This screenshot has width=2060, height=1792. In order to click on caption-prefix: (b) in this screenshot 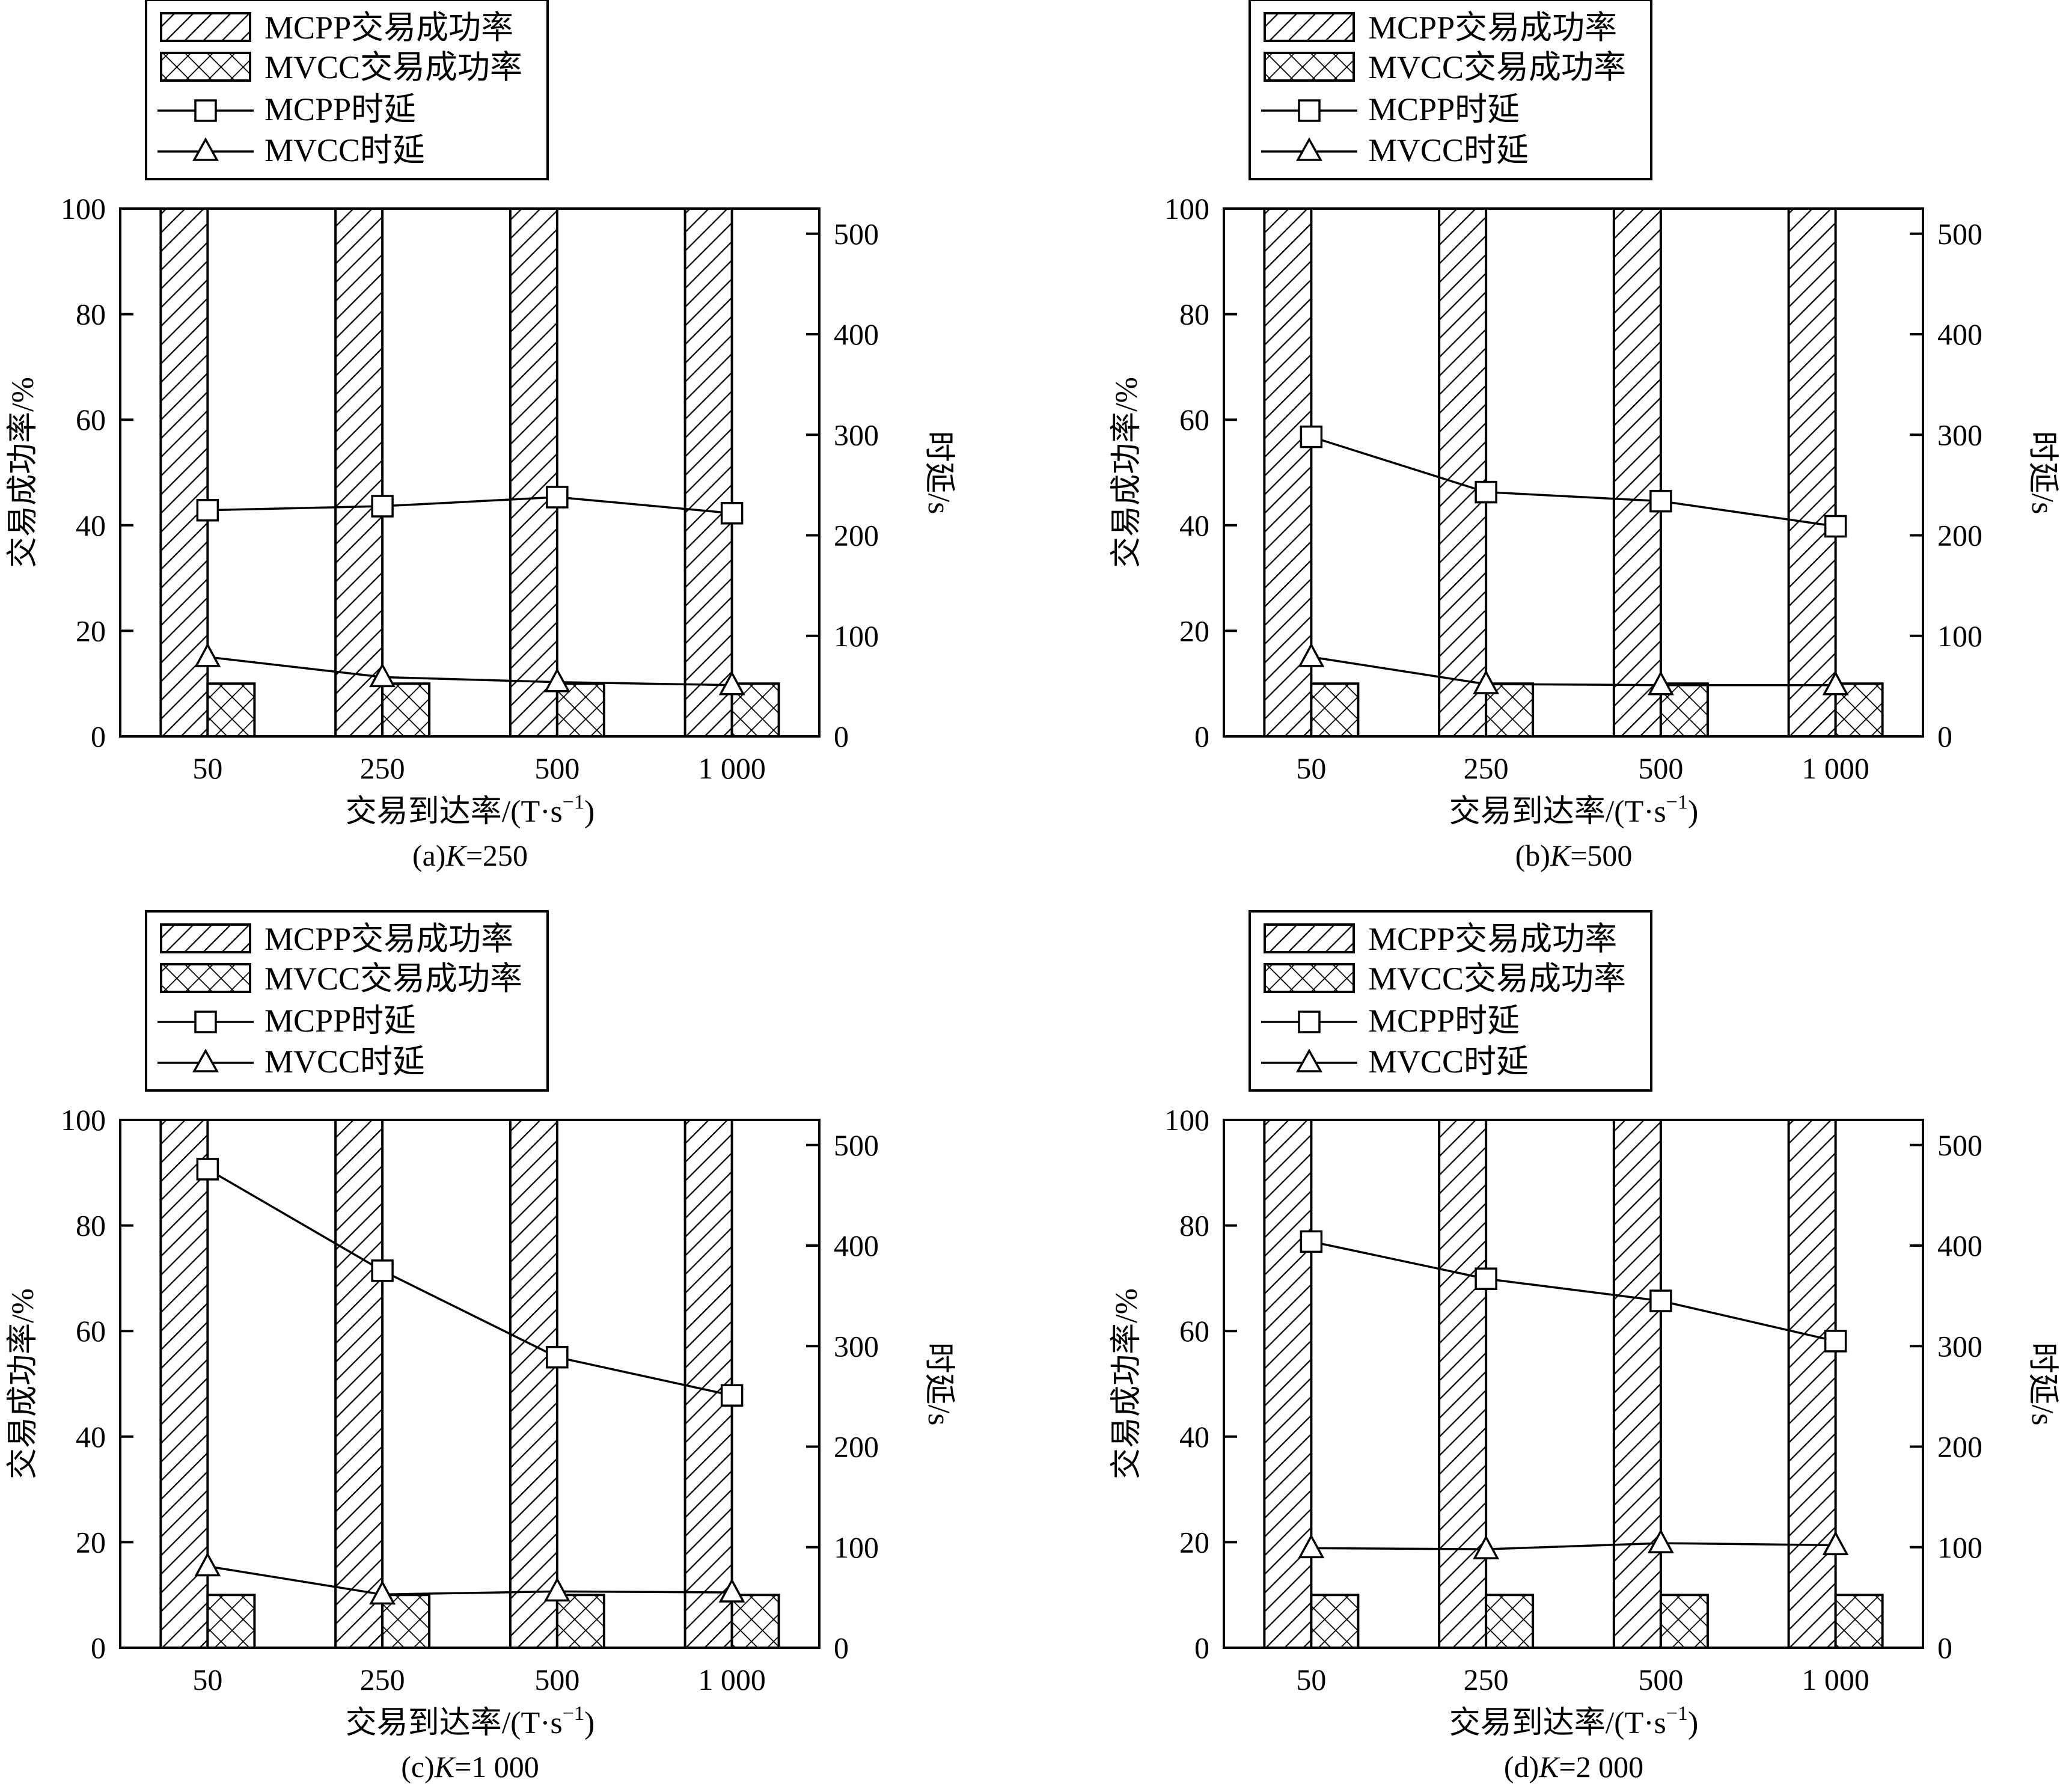, I will do `click(1533, 855)`.